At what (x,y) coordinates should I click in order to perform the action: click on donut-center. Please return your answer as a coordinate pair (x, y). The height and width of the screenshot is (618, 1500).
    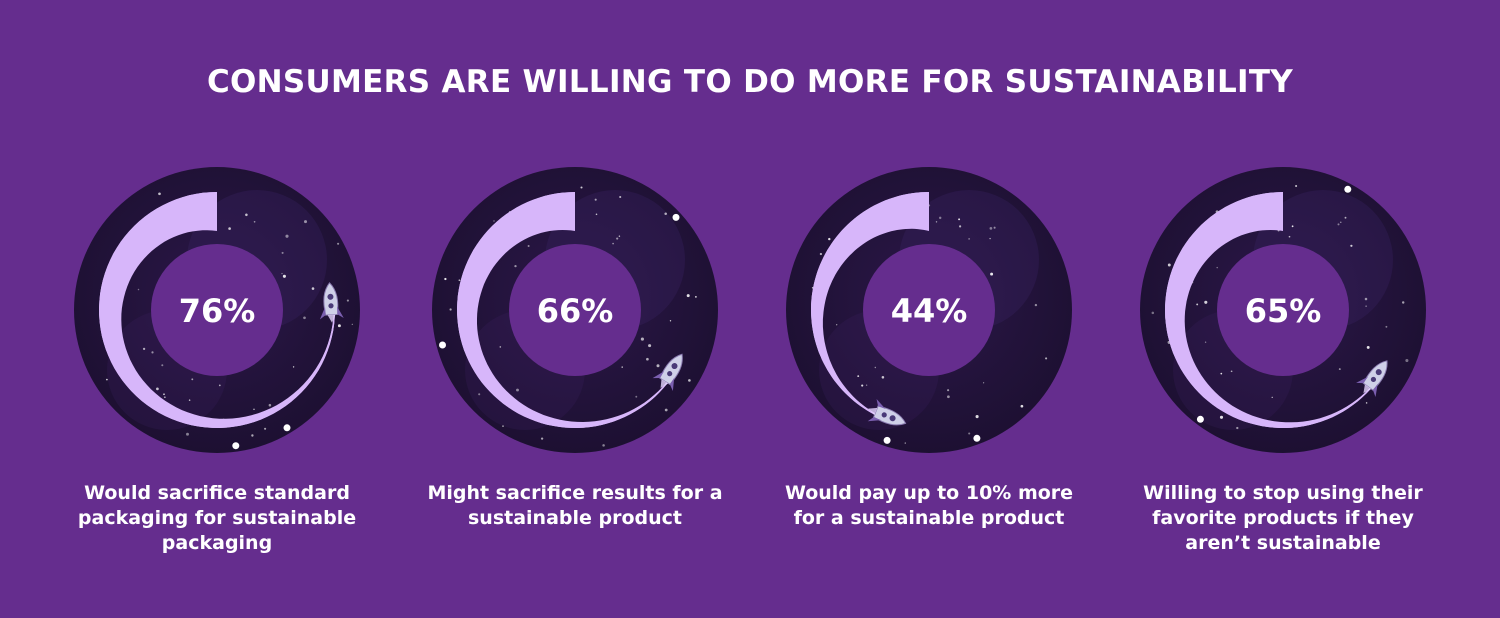
    Looking at the image, I should click on (929, 310).